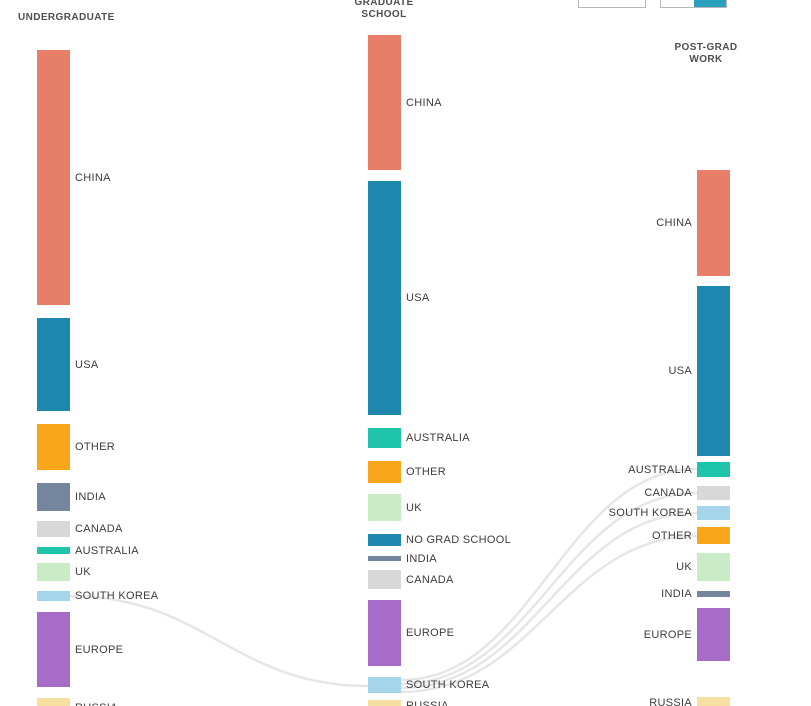  What do you see at coordinates (53, 497) in the screenshot?
I see `bar-undergraduate-india` at bounding box center [53, 497].